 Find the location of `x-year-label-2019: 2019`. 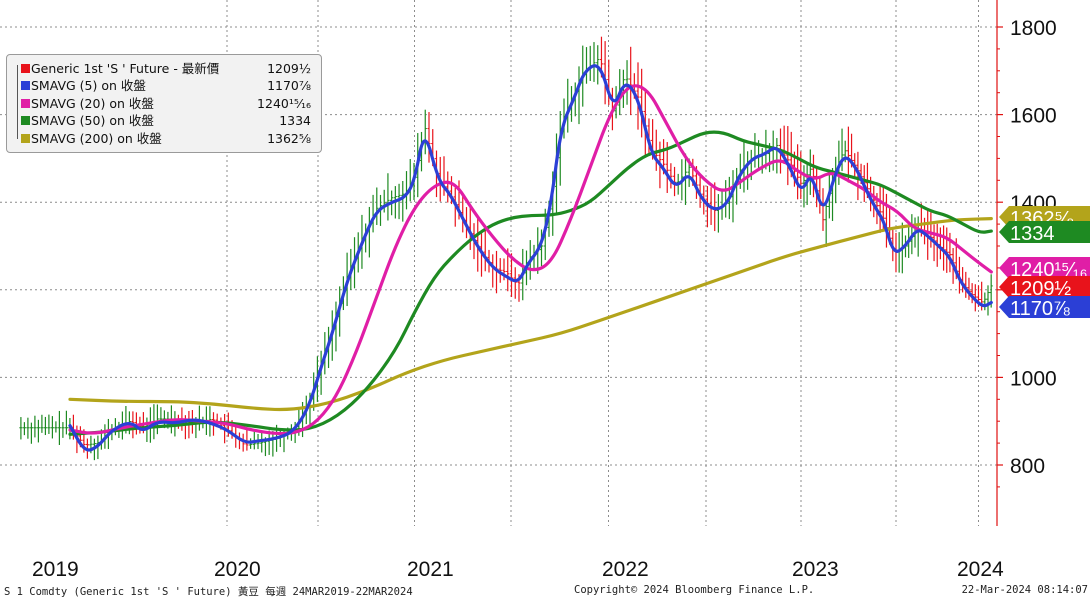

x-year-label-2019: 2019 is located at coordinates (55, 569).